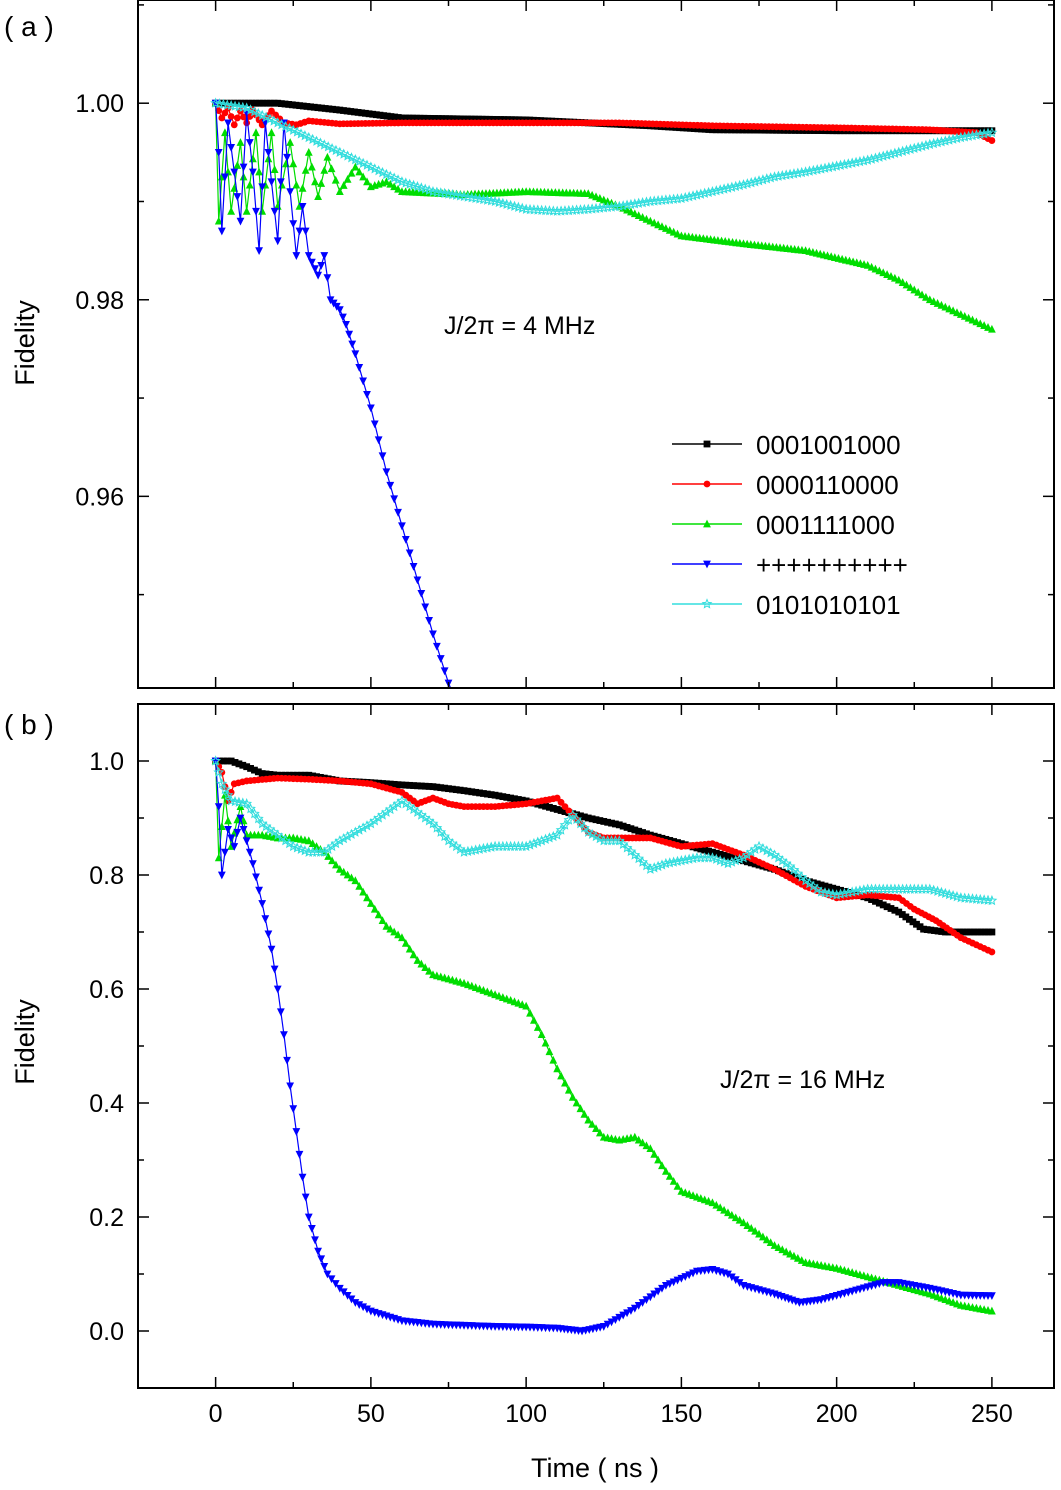  What do you see at coordinates (707, 444) in the screenshot?
I see `legend-marker` at bounding box center [707, 444].